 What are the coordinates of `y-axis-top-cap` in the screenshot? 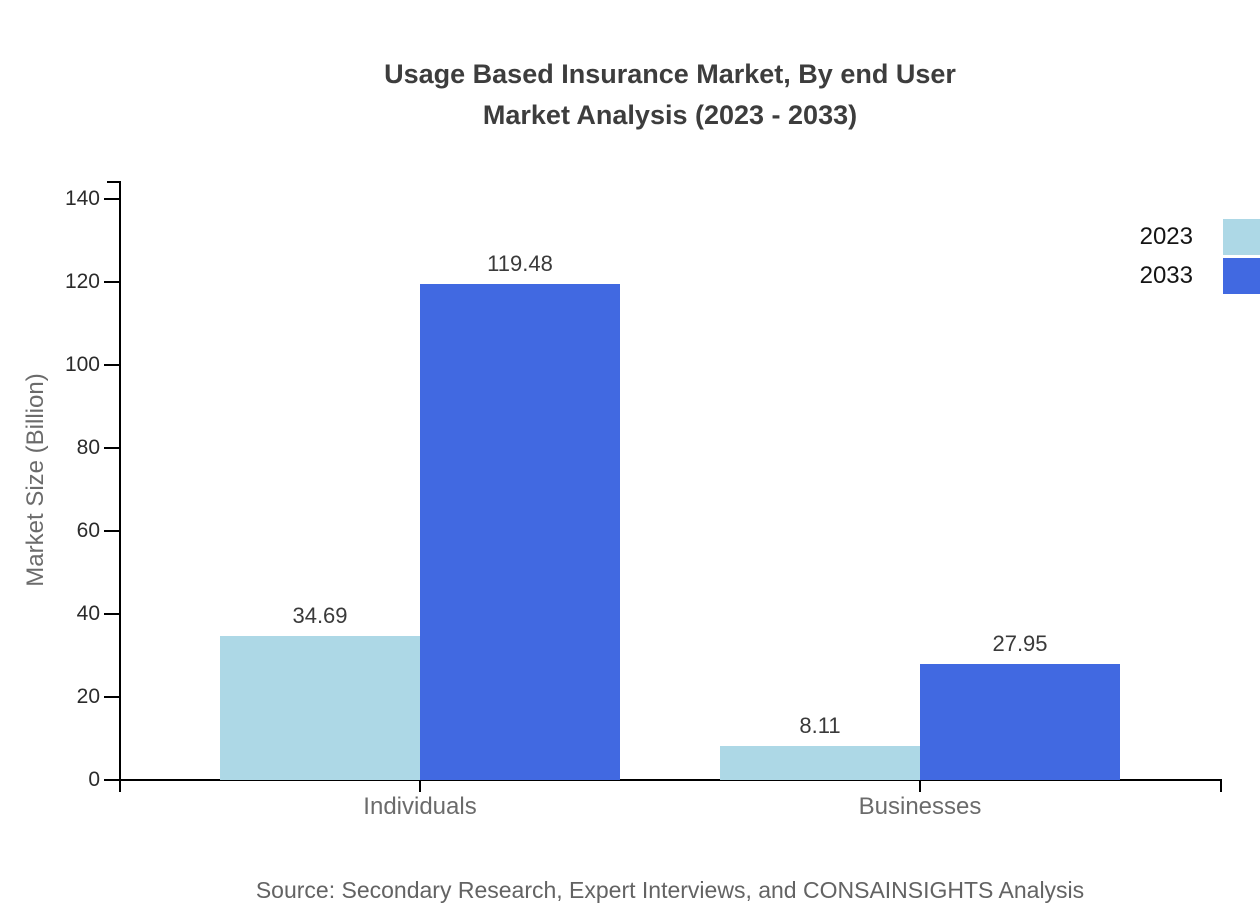 It's located at (113, 182).